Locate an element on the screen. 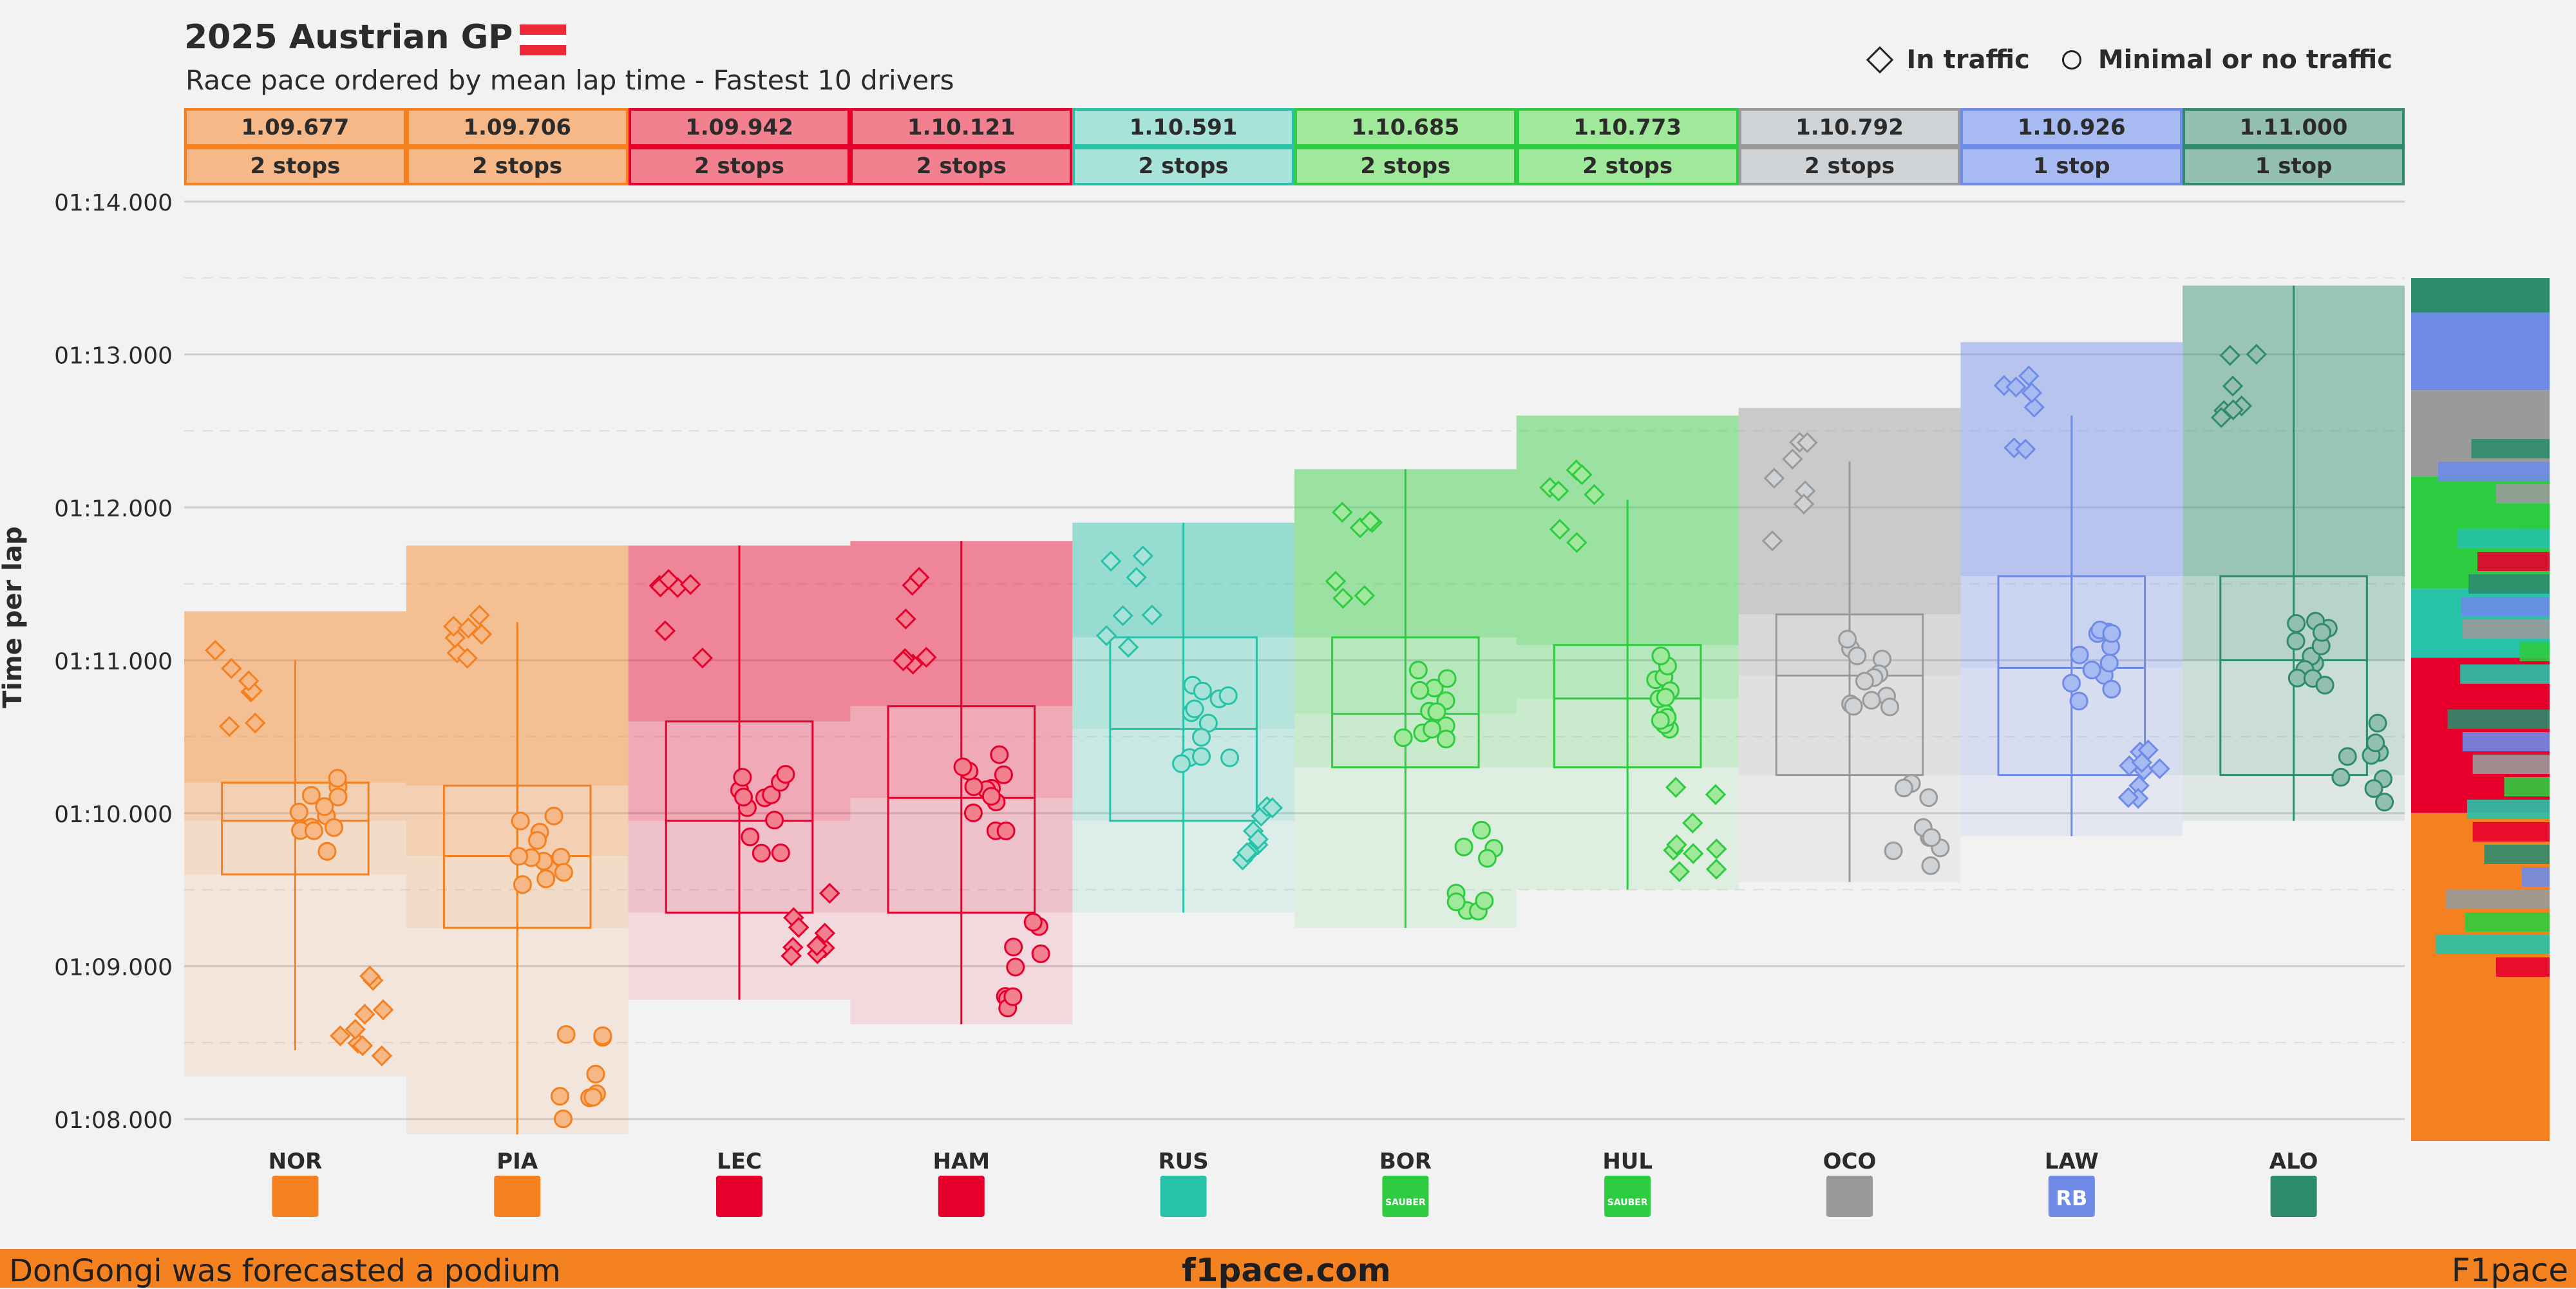  austria-flag-icon is located at coordinates (543, 39).